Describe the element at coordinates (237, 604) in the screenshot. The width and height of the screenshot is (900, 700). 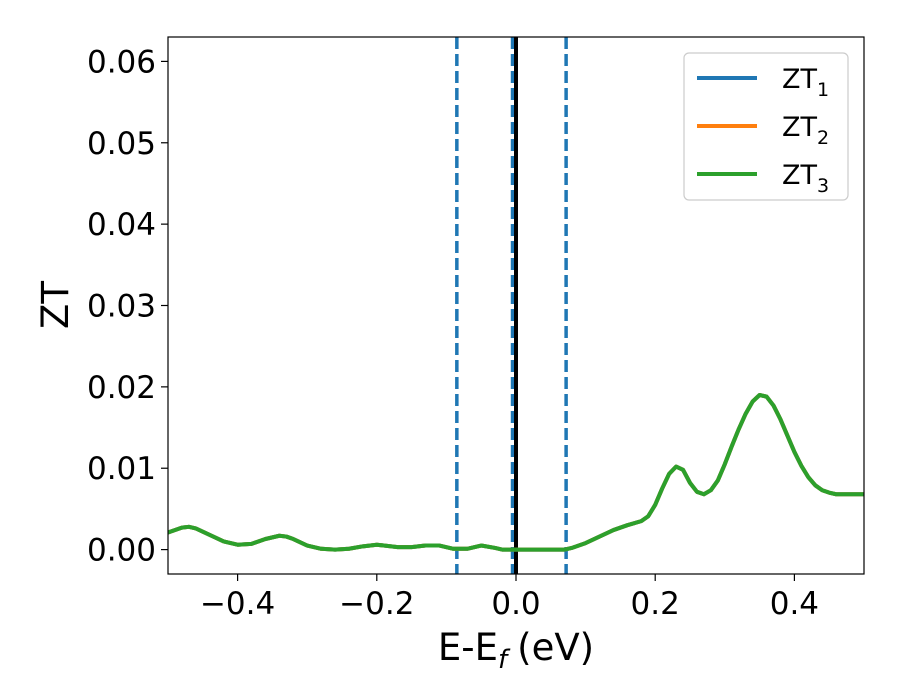
I see `x-tick-label: −0.4` at that location.